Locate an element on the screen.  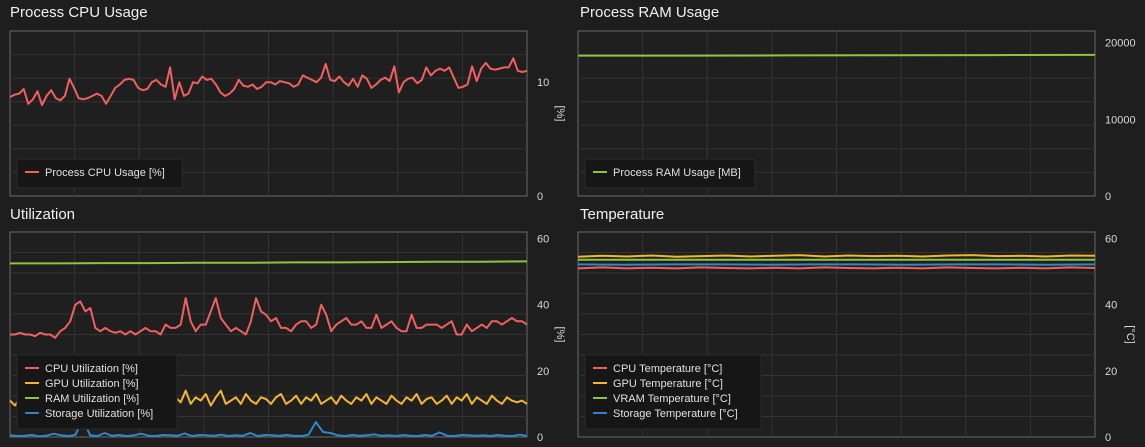
utilization-chart-title: Utilization is located at coordinates (43, 214).